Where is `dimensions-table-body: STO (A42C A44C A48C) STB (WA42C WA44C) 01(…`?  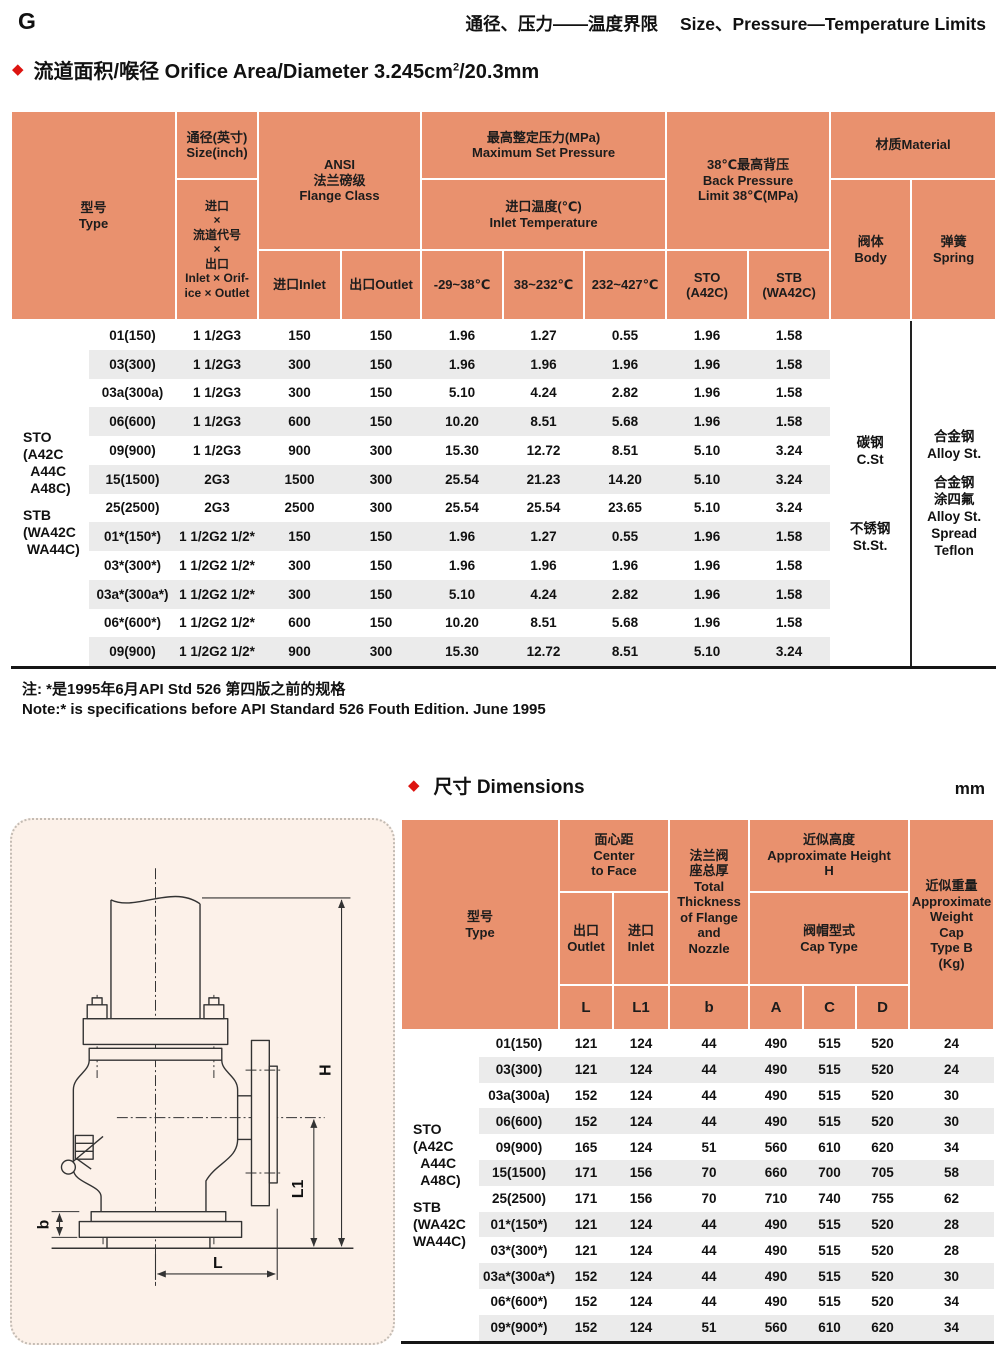 dimensions-table-body: STO (A42C A44C A48C) STB (WA42C WA44C) 01(… is located at coordinates (698, 1186).